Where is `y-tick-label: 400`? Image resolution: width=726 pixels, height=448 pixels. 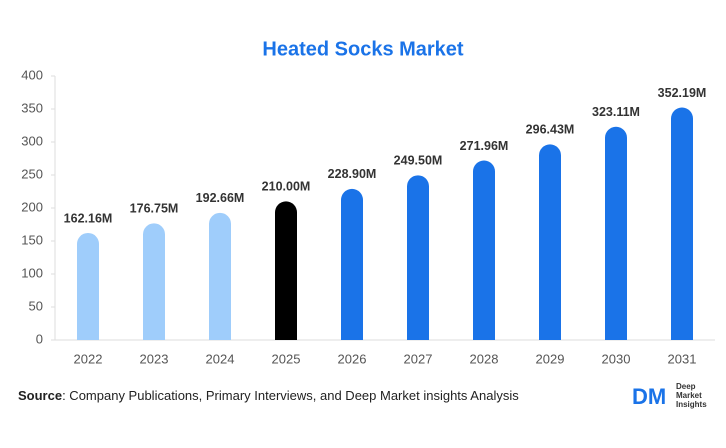
y-tick-label: 400 is located at coordinates (32, 74).